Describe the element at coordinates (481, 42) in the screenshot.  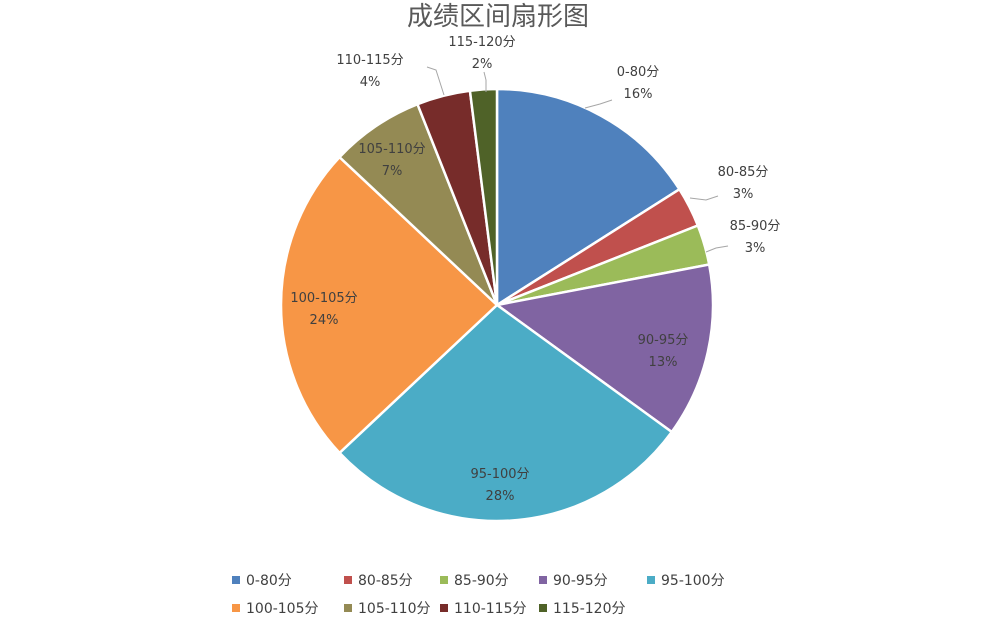
I see `data-label-category: 115-120分` at that location.